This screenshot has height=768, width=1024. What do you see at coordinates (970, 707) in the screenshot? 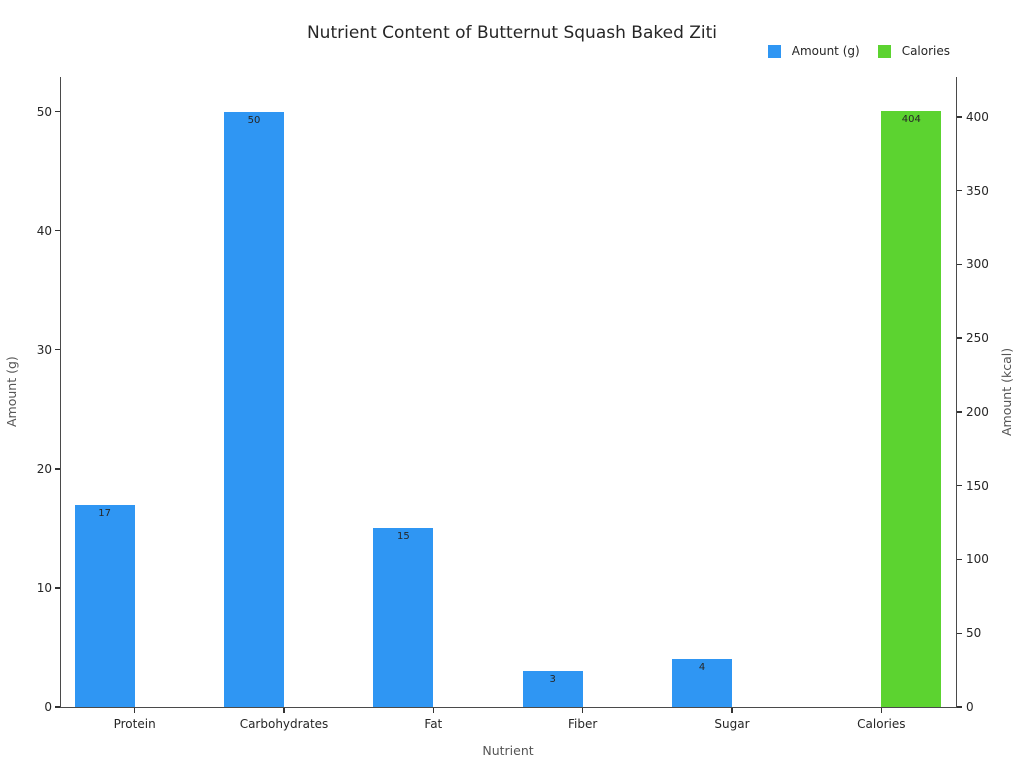
I see `y-axis-tick-label-right: 0` at bounding box center [970, 707].